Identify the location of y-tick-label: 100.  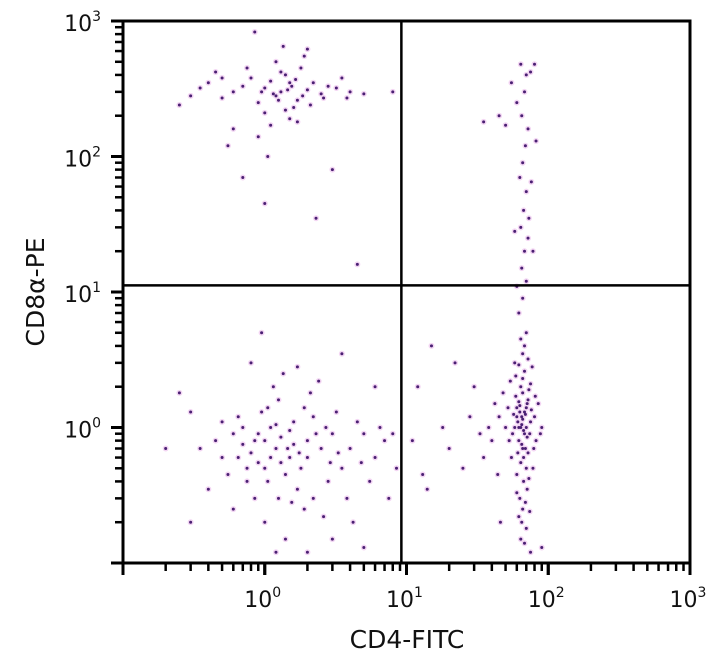
(82, 430).